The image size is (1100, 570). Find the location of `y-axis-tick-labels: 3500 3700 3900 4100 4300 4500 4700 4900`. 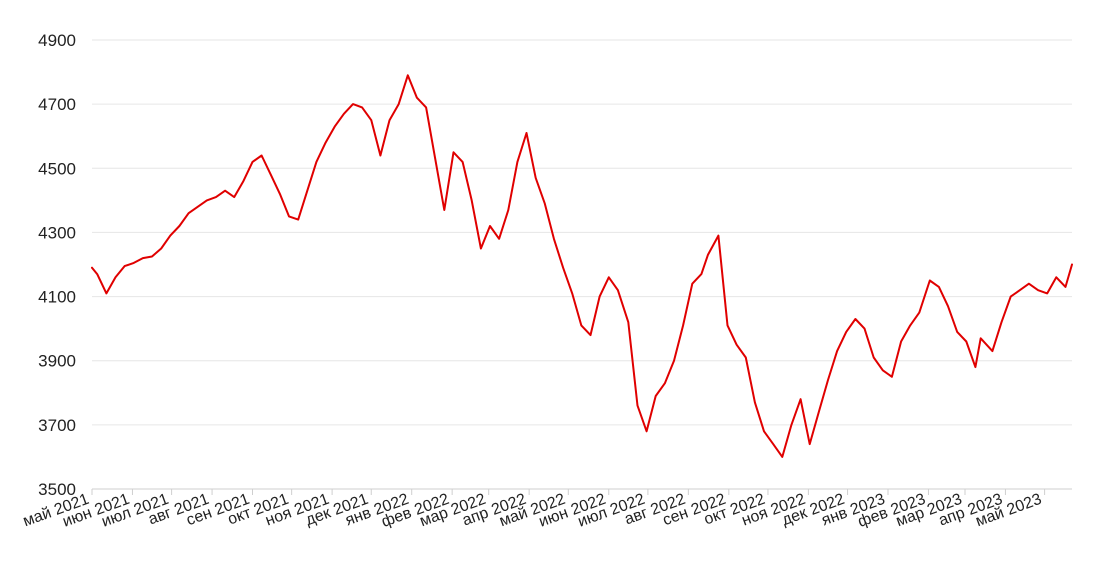

y-axis-tick-labels: 3500 3700 3900 4100 4300 4500 4700 4900 is located at coordinates (57, 265).